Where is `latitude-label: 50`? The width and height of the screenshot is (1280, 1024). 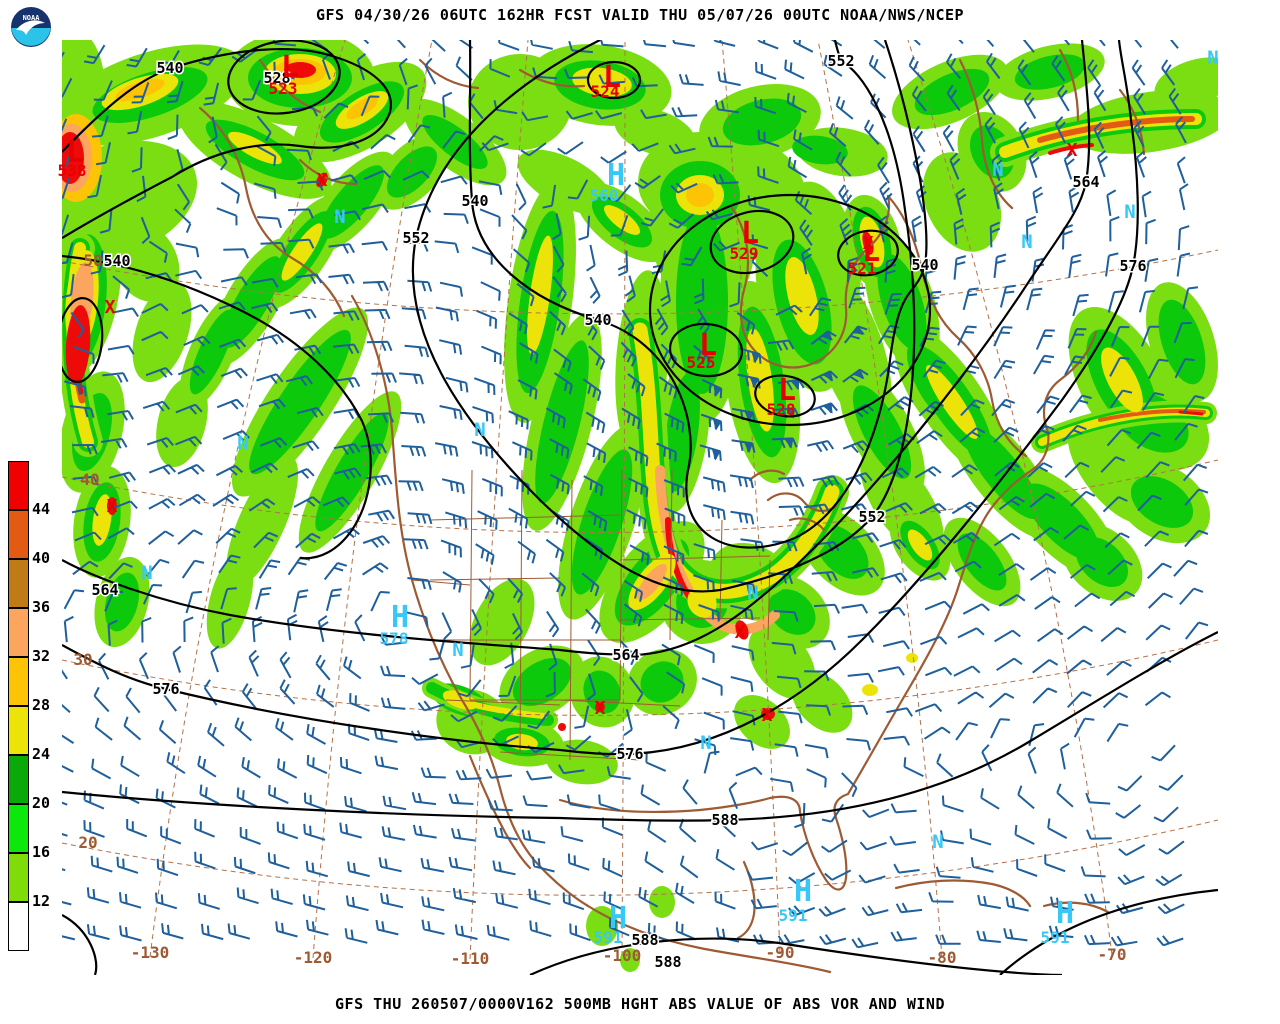
latitude-label: 50 is located at coordinates (92, 260).